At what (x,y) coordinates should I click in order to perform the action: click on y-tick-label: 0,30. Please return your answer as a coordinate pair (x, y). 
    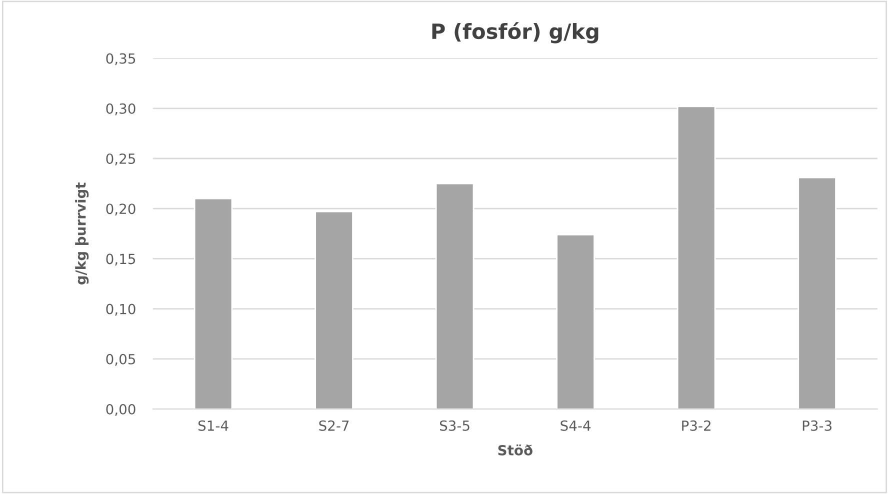
    Looking at the image, I should click on (121, 109).